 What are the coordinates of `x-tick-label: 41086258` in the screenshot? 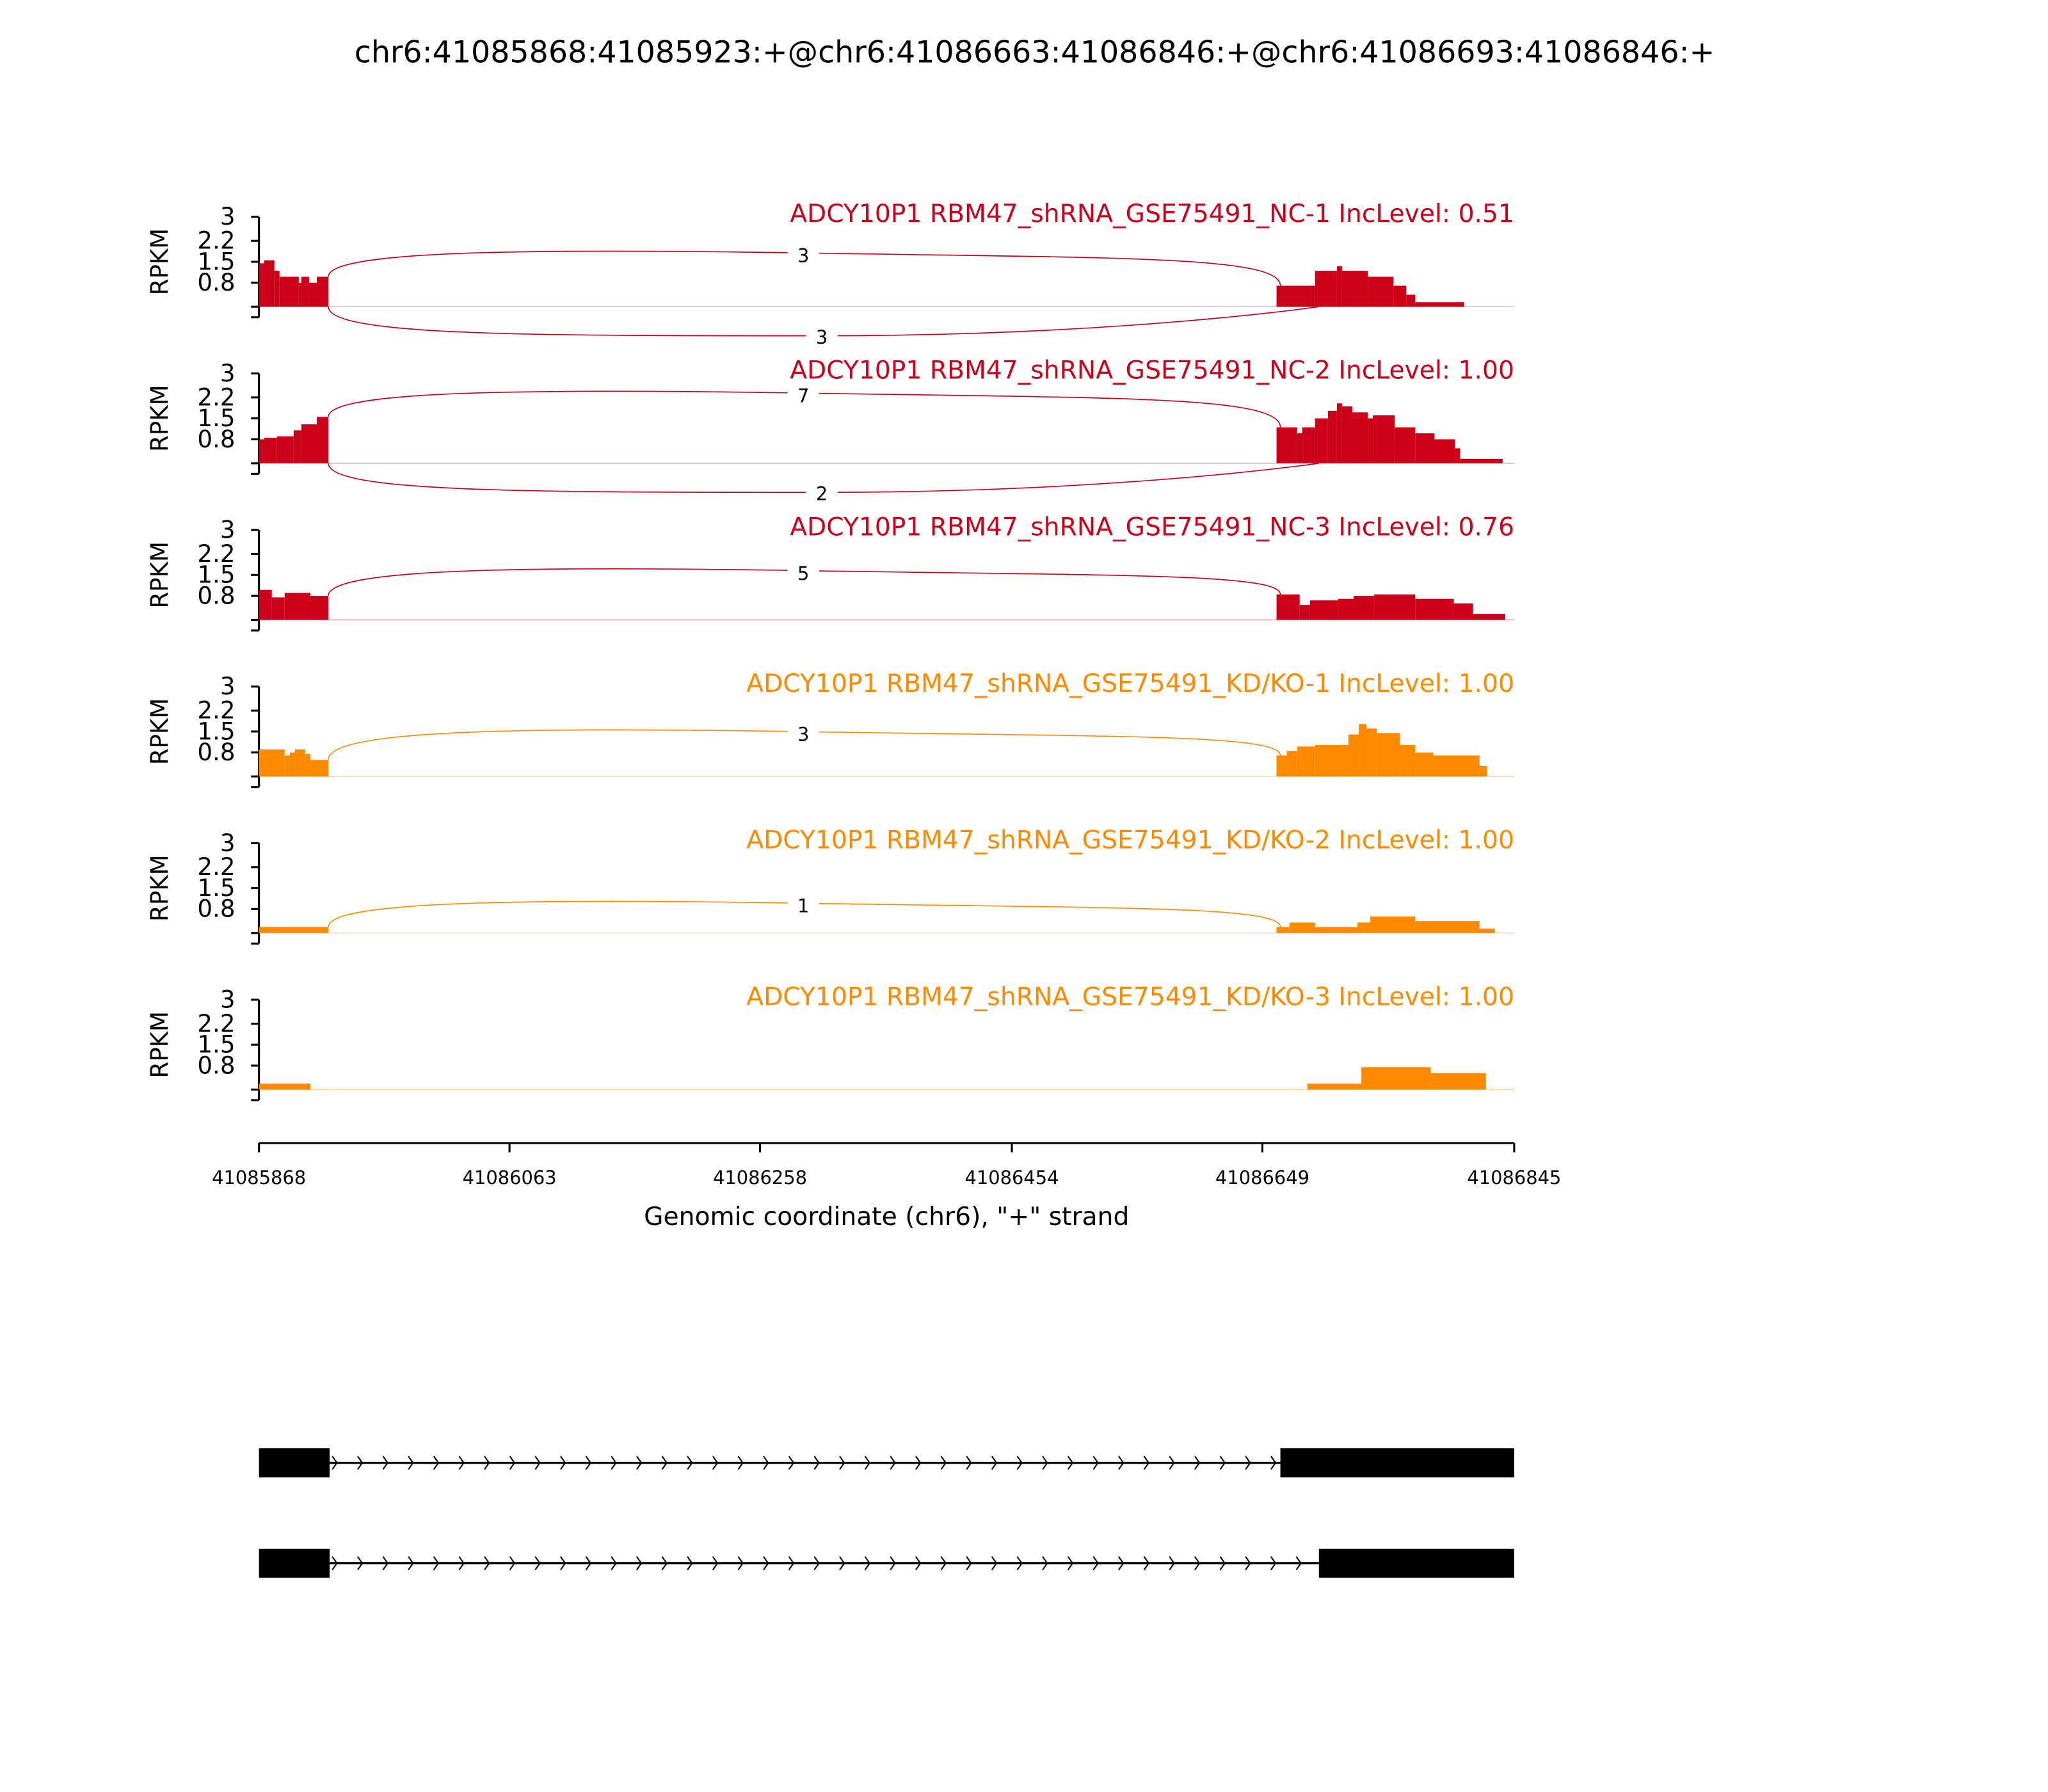 It's located at (760, 1177).